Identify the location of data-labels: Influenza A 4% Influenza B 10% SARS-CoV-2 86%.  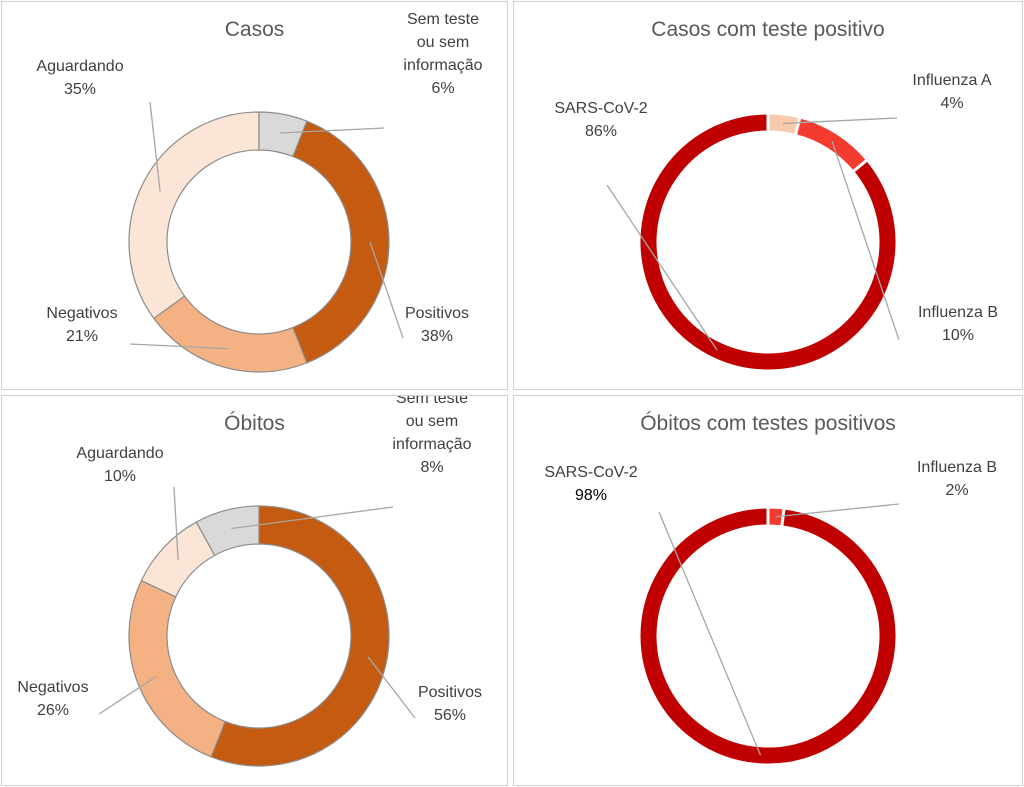
(776, 208).